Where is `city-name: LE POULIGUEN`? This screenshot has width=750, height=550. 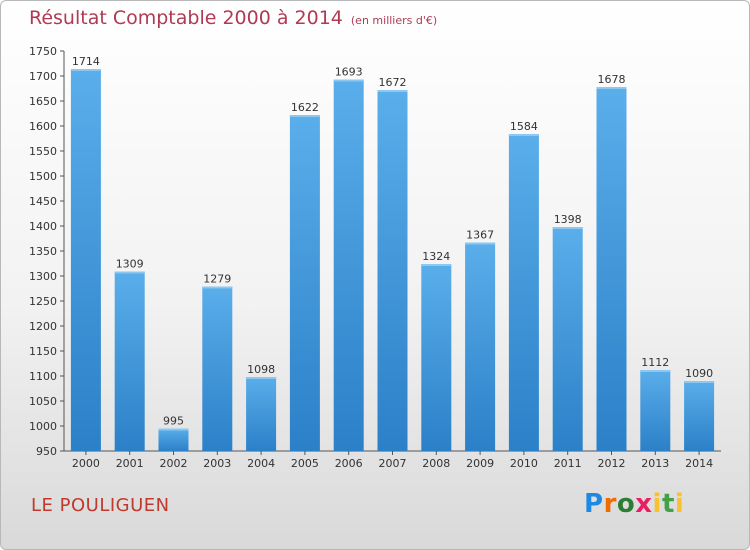 city-name: LE POULIGUEN is located at coordinates (100, 505).